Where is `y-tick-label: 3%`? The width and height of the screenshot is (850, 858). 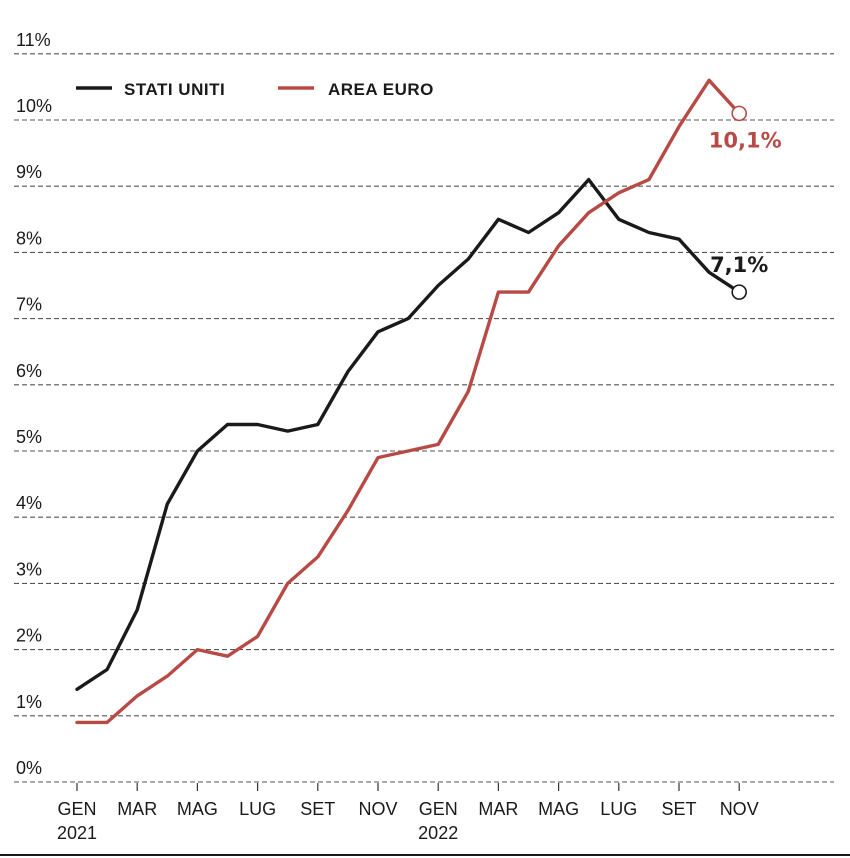
y-tick-label: 3% is located at coordinates (29, 569).